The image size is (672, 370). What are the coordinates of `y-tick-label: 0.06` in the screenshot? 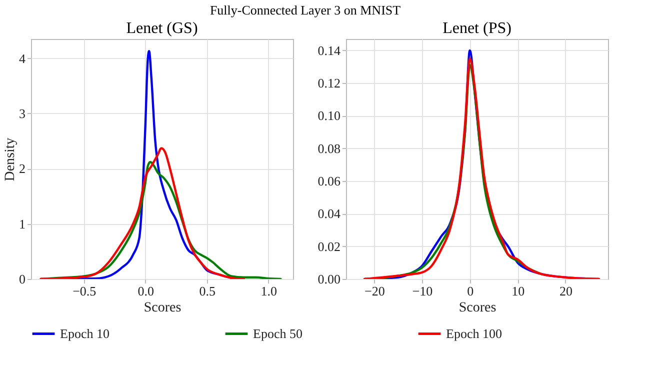 It's located at (329, 181).